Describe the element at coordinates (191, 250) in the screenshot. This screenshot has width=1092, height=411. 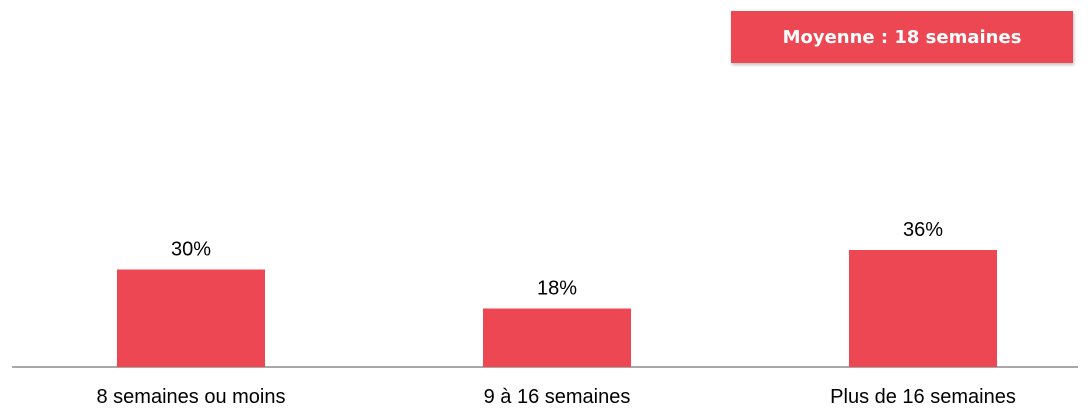
I see `value-label-1: 30%` at that location.